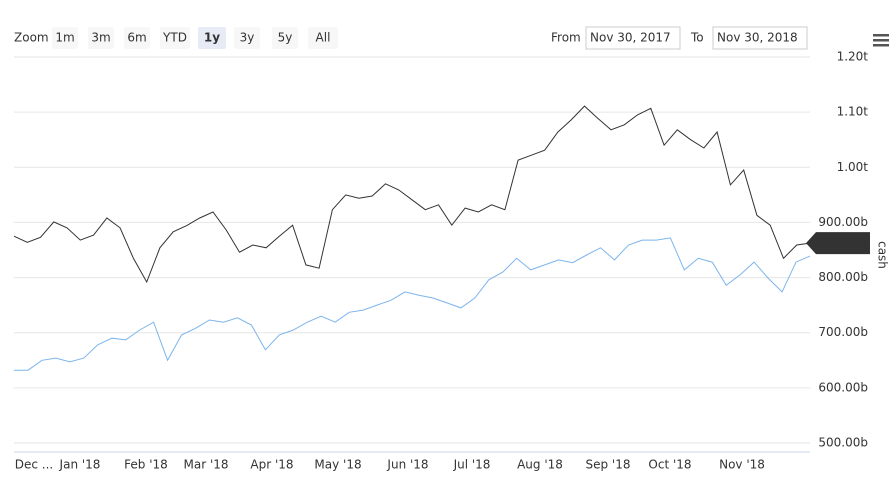  What do you see at coordinates (843, 387) in the screenshot?
I see `y-tick-label: 600.00b` at bounding box center [843, 387].